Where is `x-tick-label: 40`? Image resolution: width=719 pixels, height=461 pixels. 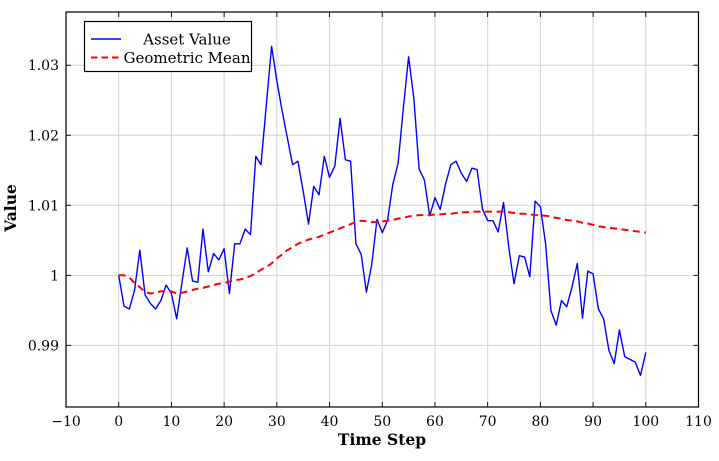 x-tick-label: 40 is located at coordinates (330, 422).